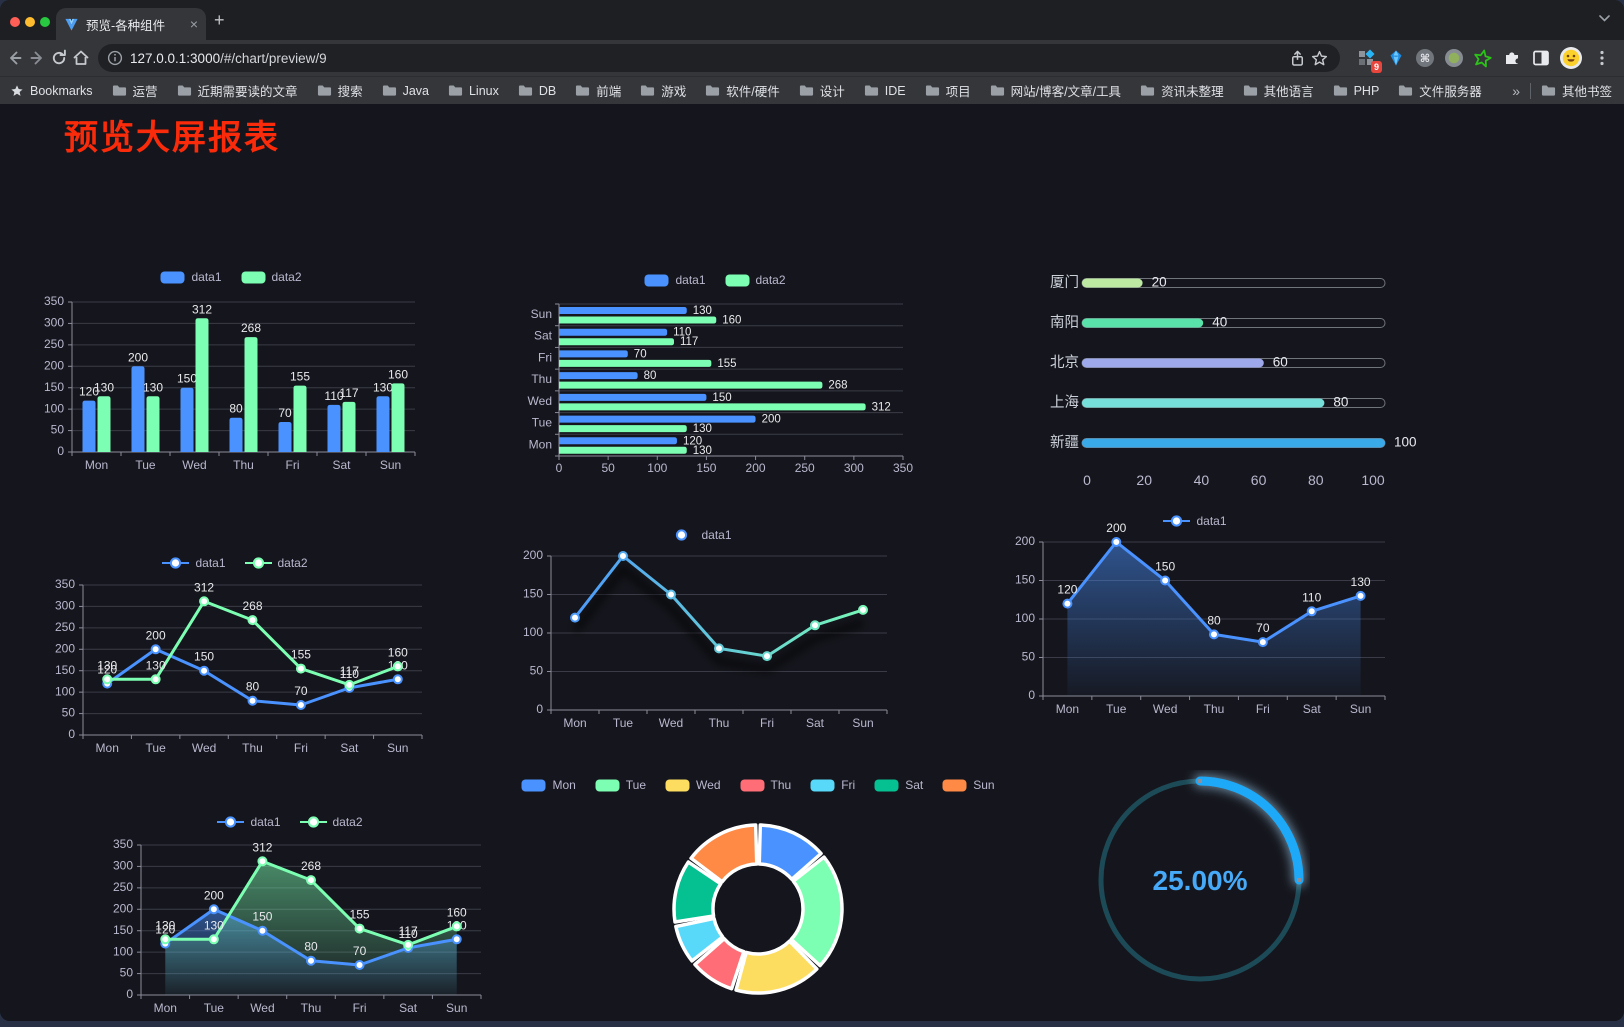  Describe the element at coordinates (15, 22) in the screenshot. I see `close-window-button` at that location.